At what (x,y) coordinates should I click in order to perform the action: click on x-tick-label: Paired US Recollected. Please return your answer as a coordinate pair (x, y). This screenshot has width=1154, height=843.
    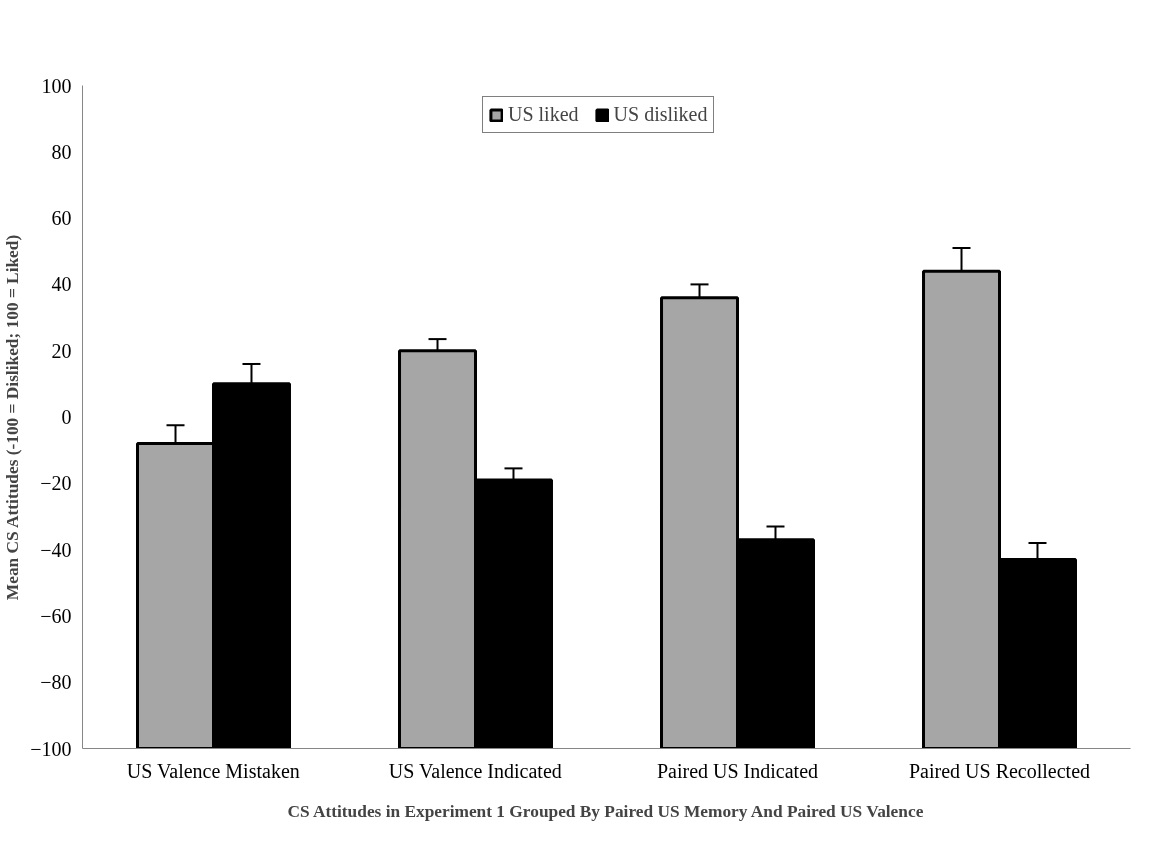
    Looking at the image, I should click on (999, 770).